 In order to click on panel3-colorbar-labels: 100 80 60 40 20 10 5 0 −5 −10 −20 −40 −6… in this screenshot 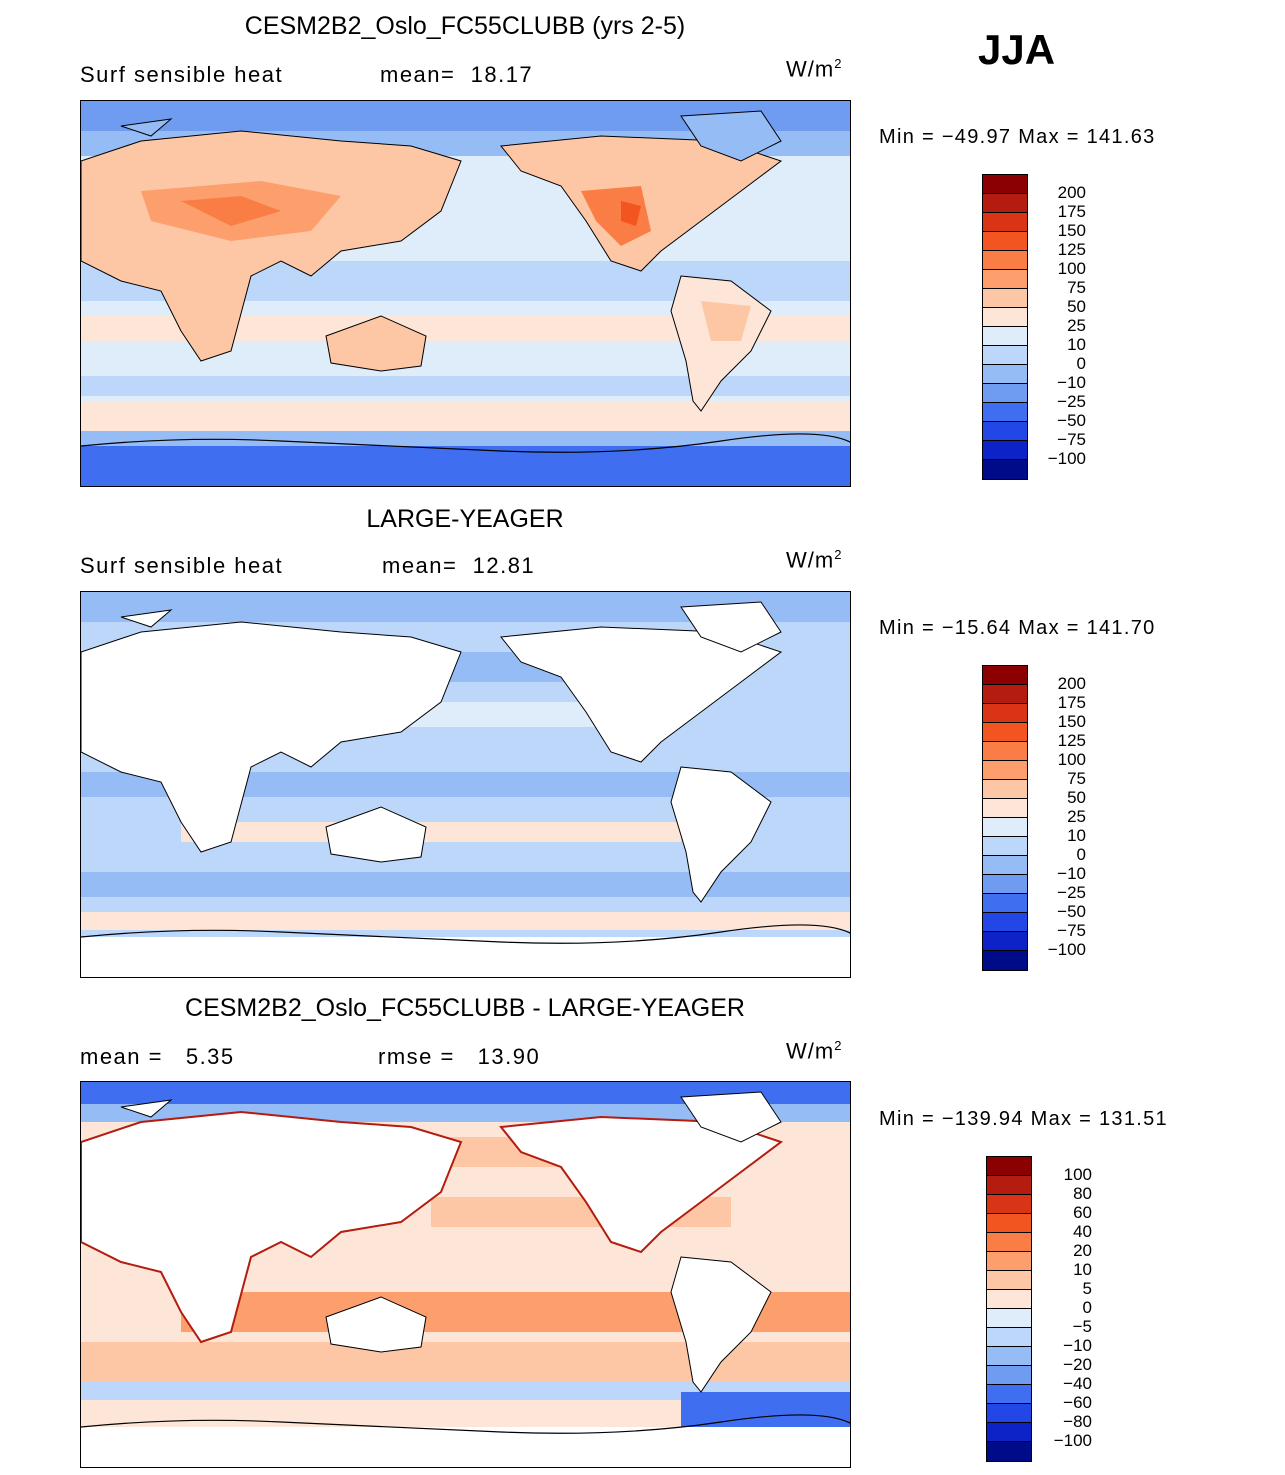, I will do `click(1063, 1308)`.